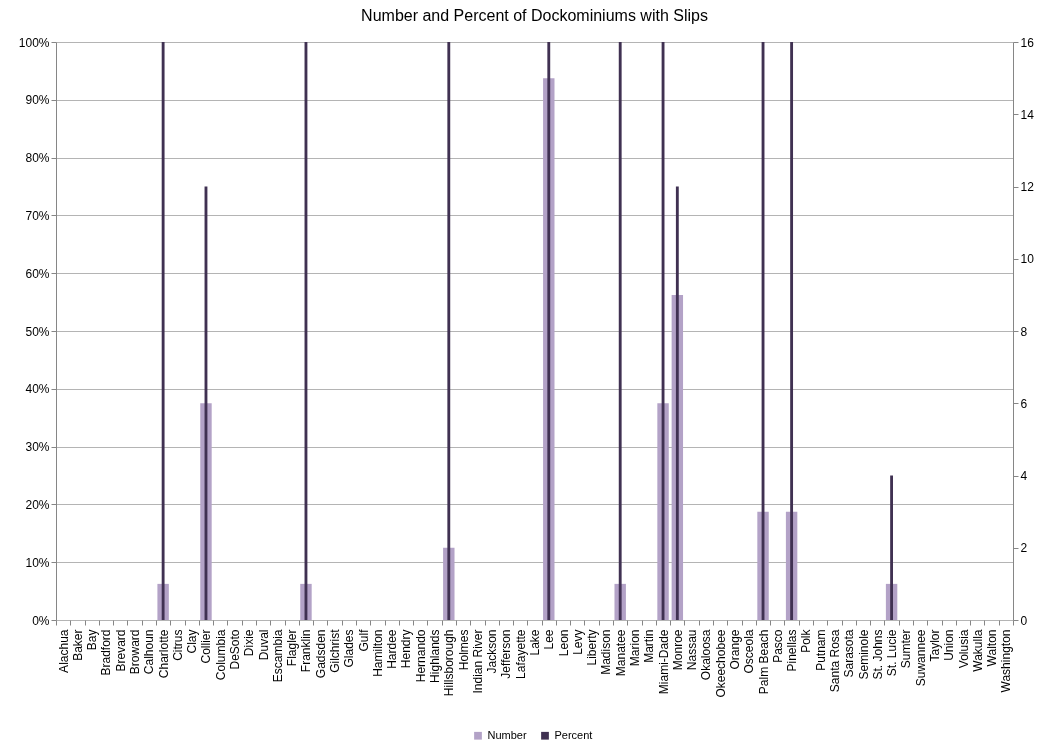 The height and width of the screenshot is (749, 1048). What do you see at coordinates (477, 661) in the screenshot?
I see `x-tick-label: Indian River` at bounding box center [477, 661].